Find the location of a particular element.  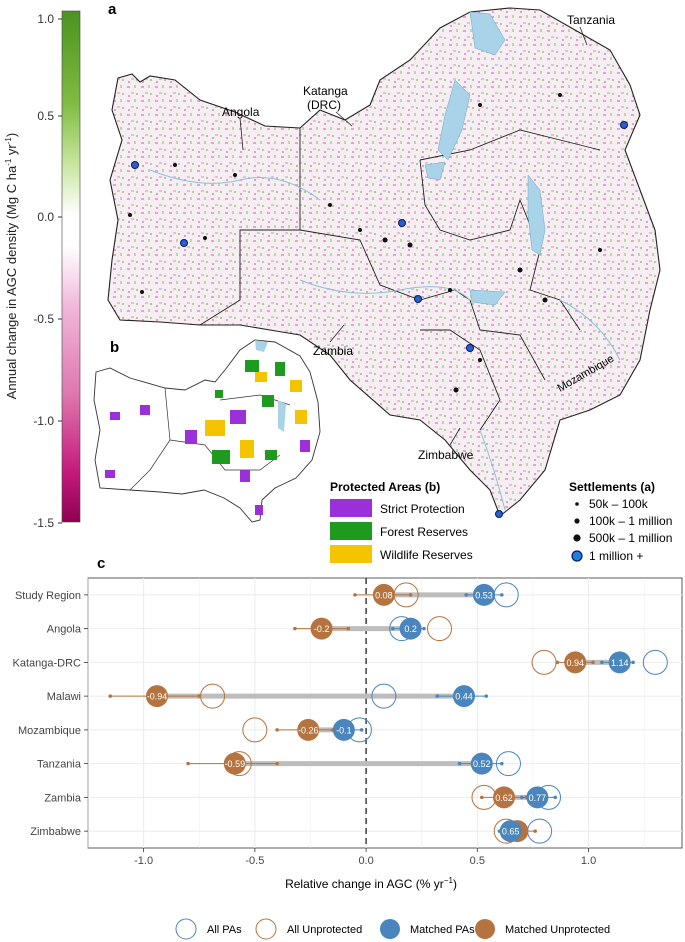

data-label-matched-unprotected: 0.62 is located at coordinates (504, 798).